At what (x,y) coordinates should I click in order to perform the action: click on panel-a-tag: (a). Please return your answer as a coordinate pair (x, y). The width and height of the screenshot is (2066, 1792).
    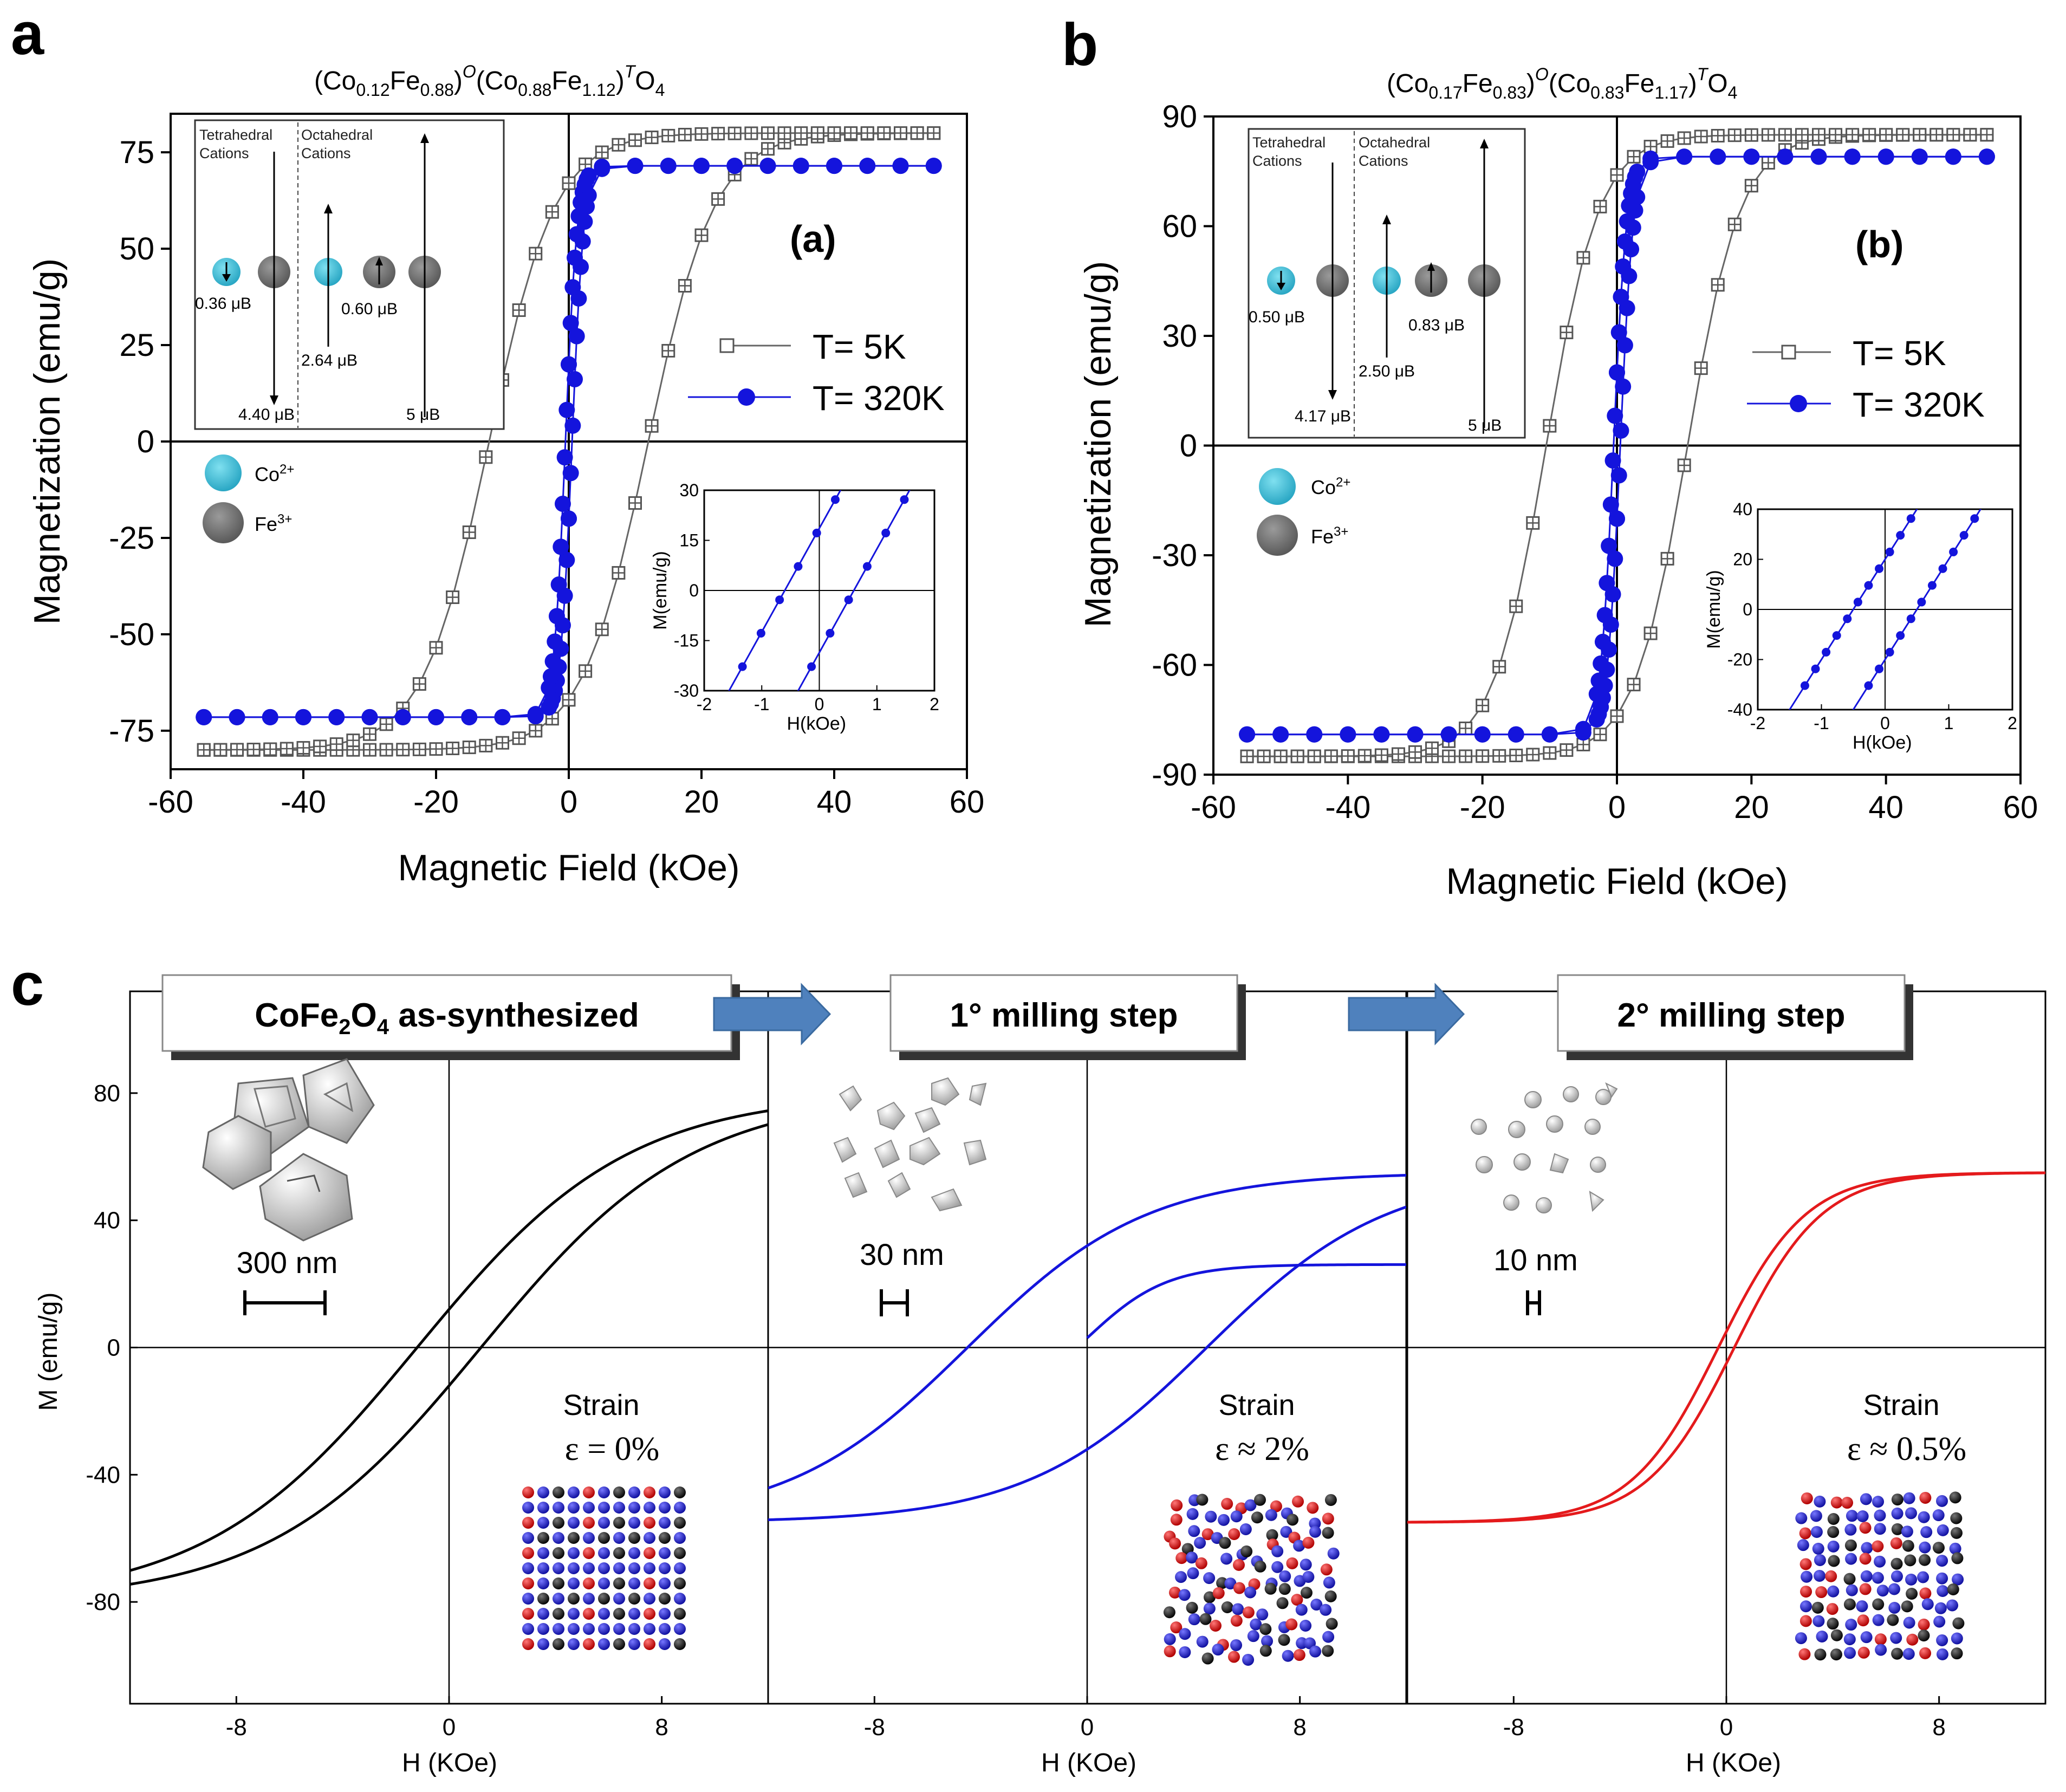
    Looking at the image, I should click on (813, 239).